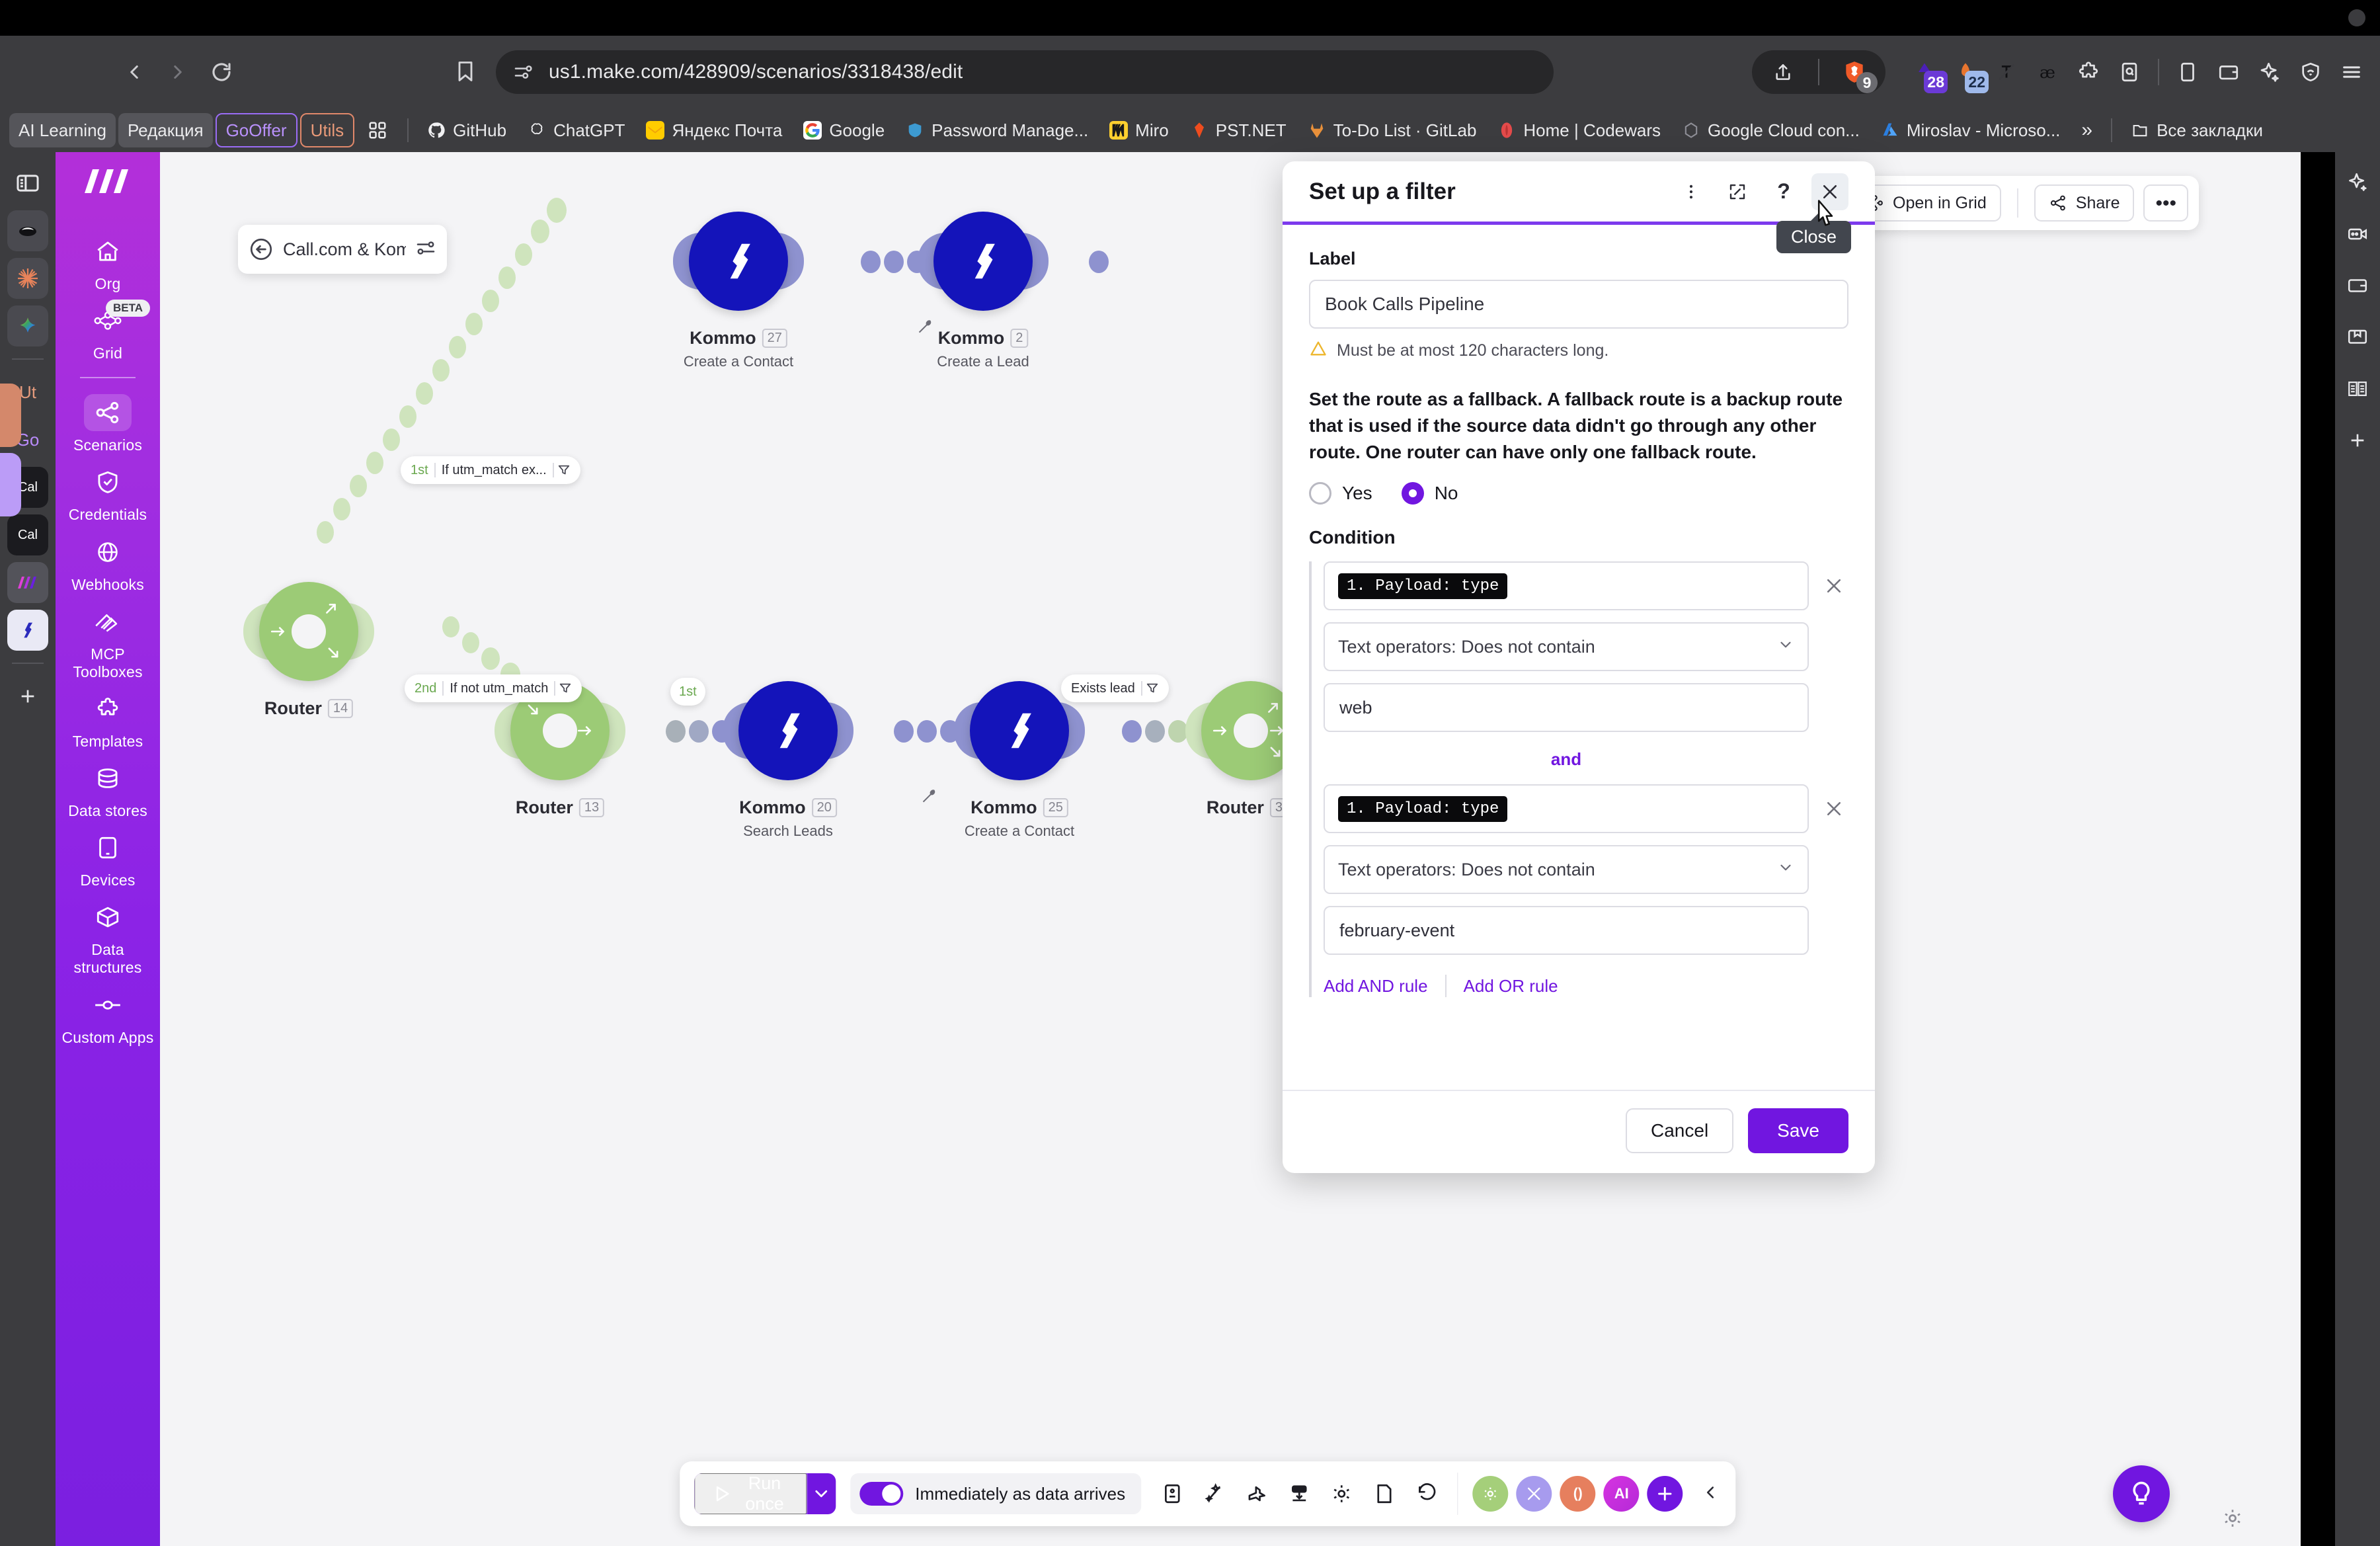  Describe the element at coordinates (2356, 17) in the screenshot. I see `window-control-dot` at that location.